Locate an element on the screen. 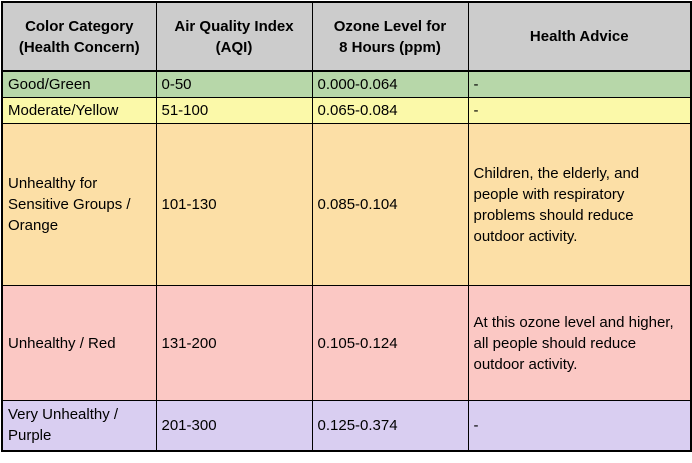 This screenshot has height=463, width=692. cell-ozone: 0.000-0.064 is located at coordinates (390, 84).